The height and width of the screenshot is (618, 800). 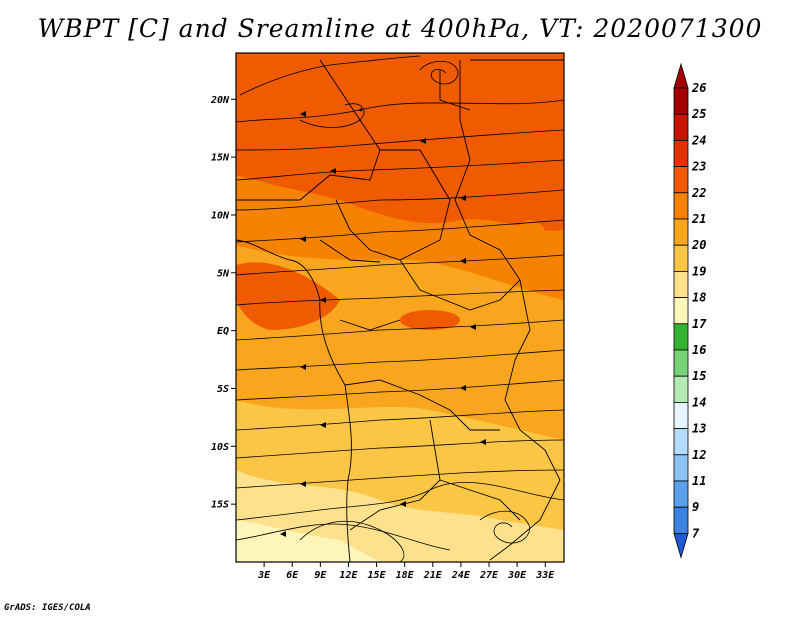 I want to click on colorbar-label: 11, so click(x=699, y=481).